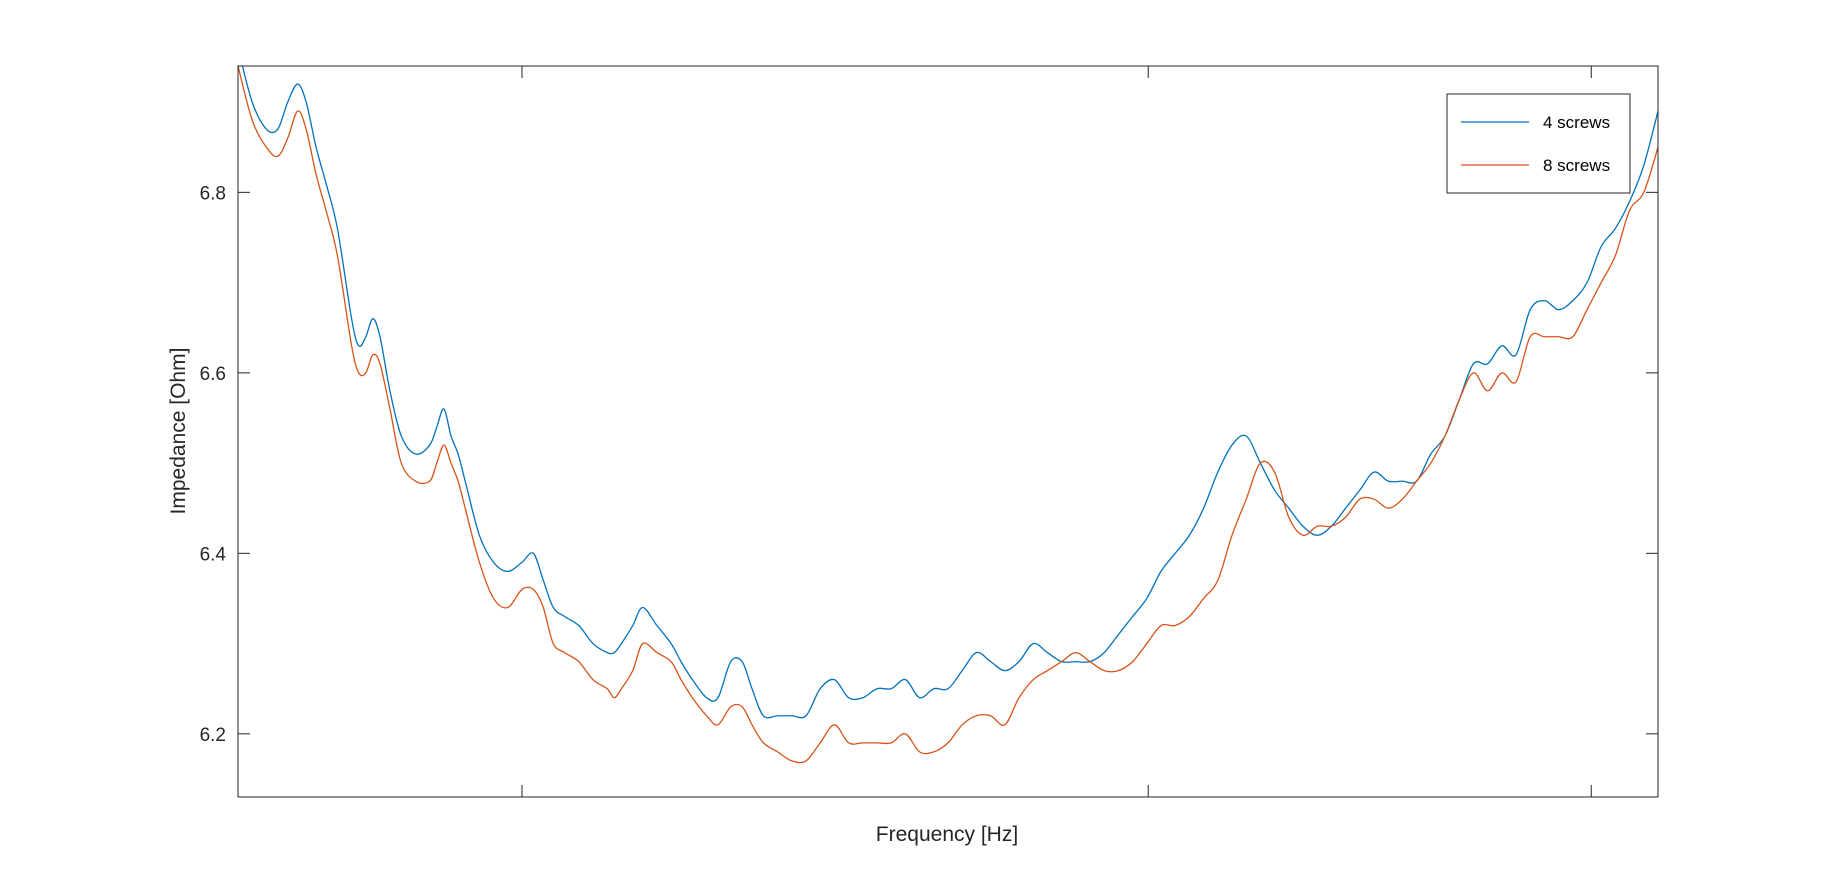  I want to click on x-axis-label: Frequency [Hz], so click(947, 834).